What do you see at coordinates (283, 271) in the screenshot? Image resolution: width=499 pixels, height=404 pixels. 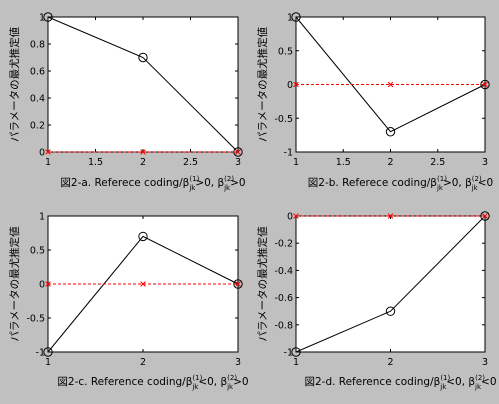 I see `y-tick-label: -0.4` at bounding box center [283, 271].